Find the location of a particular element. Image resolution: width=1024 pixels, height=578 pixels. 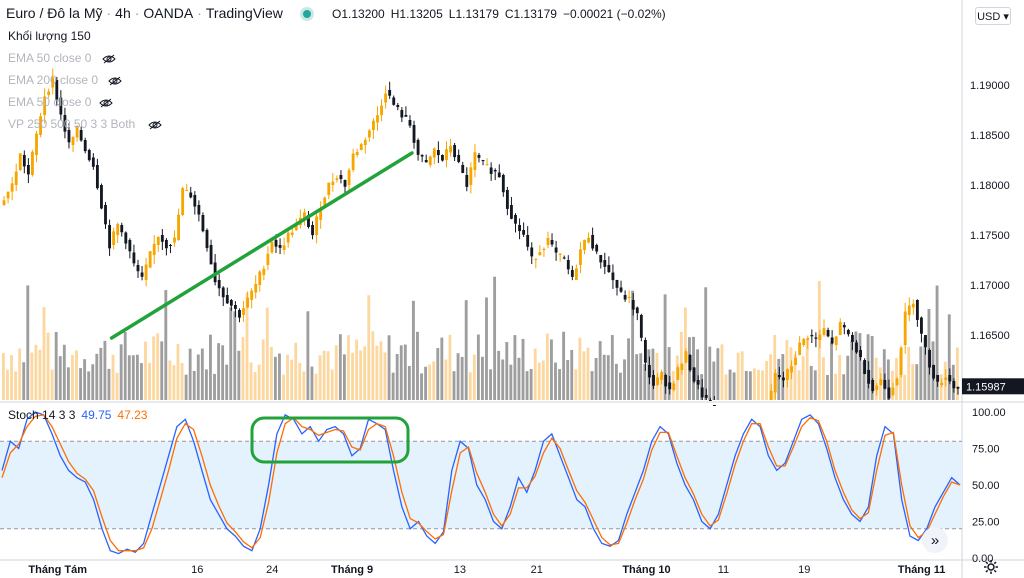

stoch-legend: Stoch 14 3 3 49.75 47.23 is located at coordinates (77, 415).